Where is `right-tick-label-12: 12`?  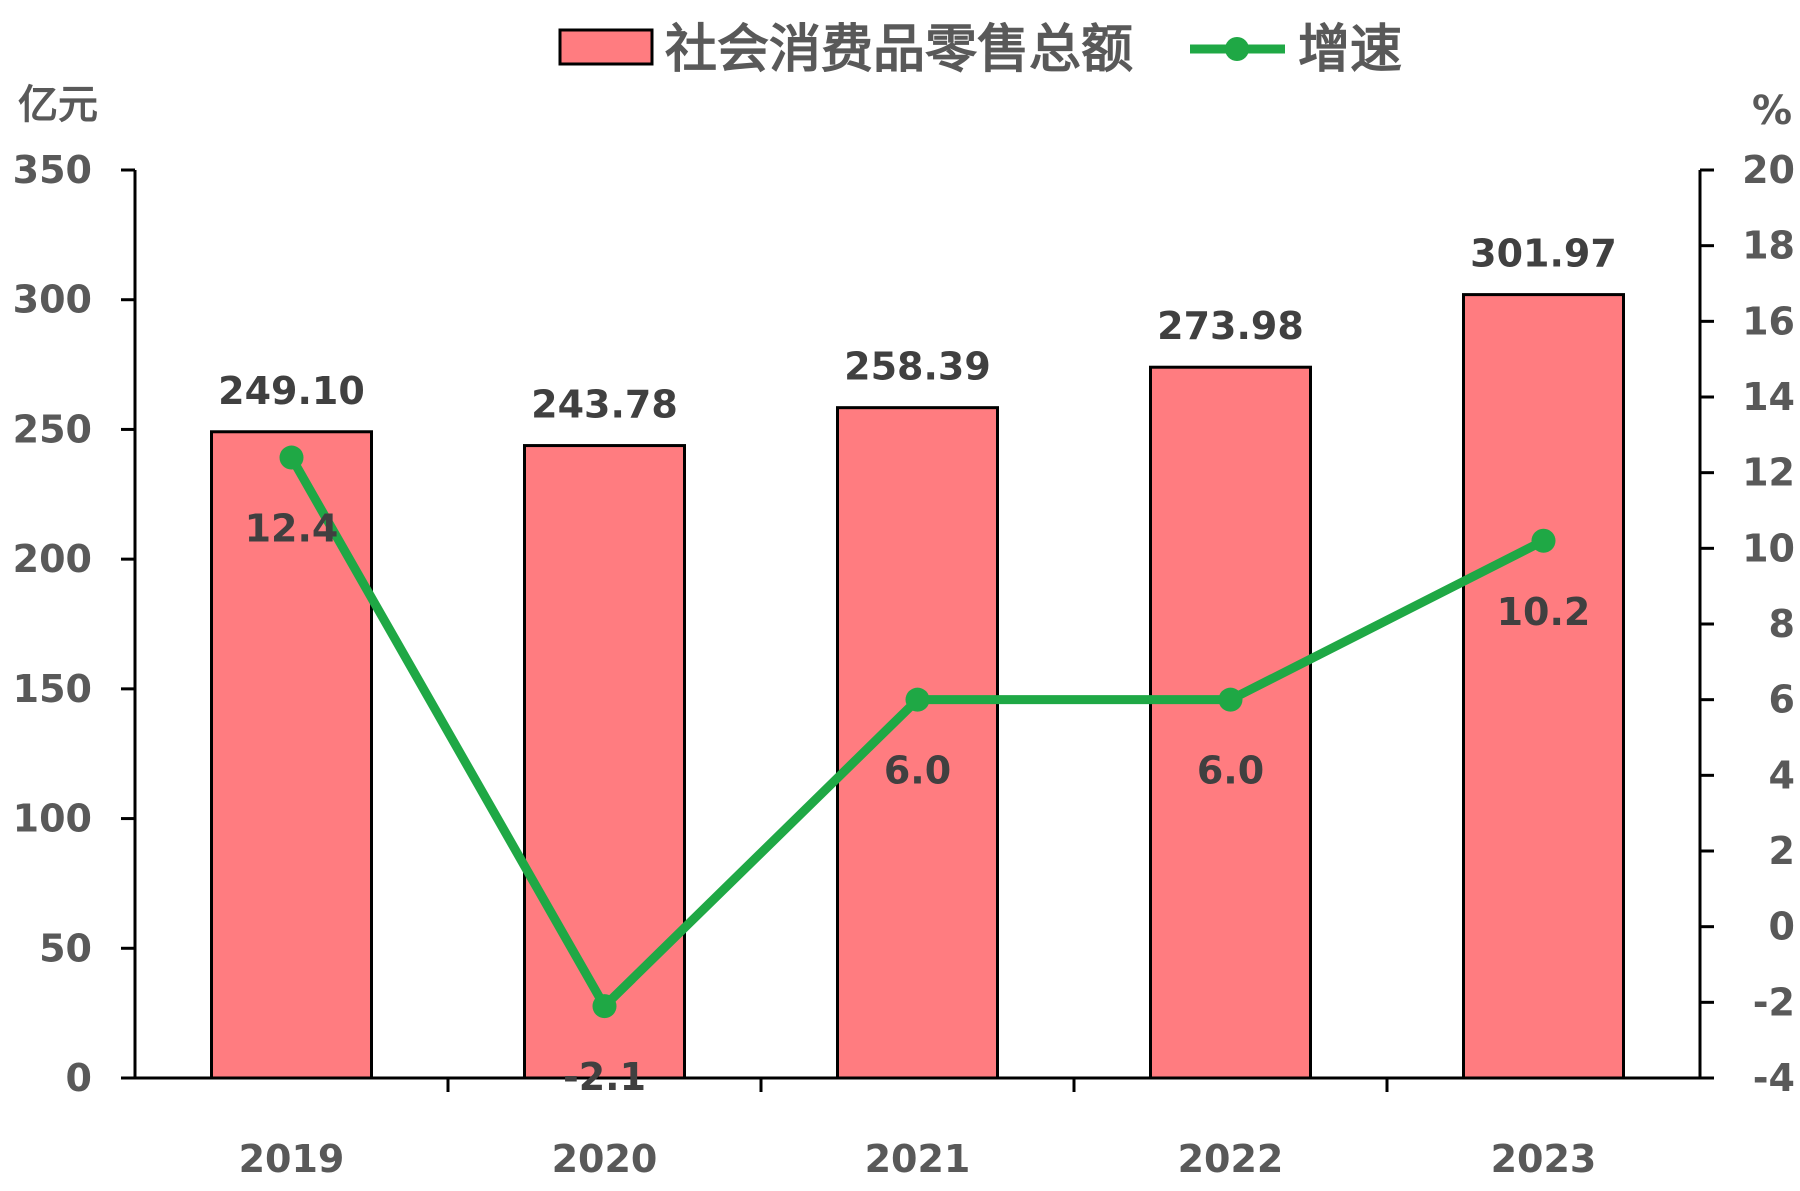 right-tick-label-12: 12 is located at coordinates (1768, 473).